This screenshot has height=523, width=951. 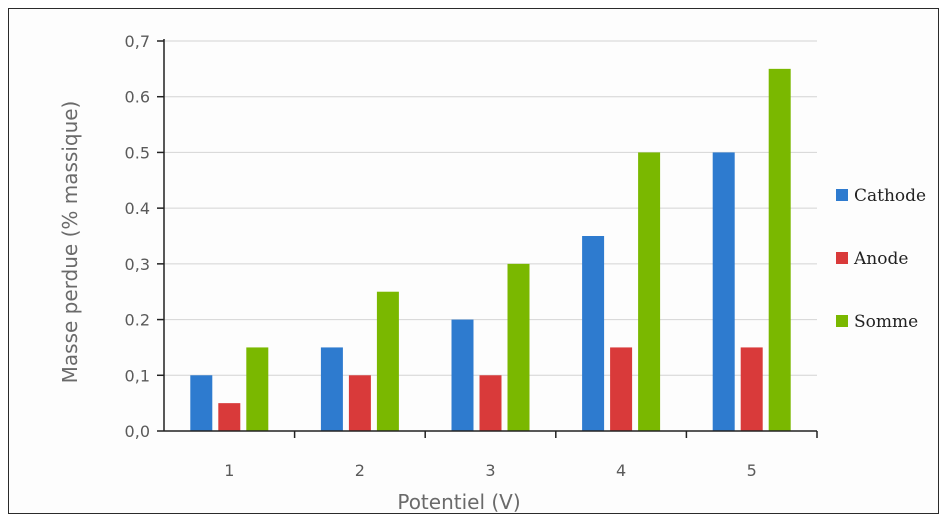 I want to click on x-tick-label: 4, so click(x=621, y=470).